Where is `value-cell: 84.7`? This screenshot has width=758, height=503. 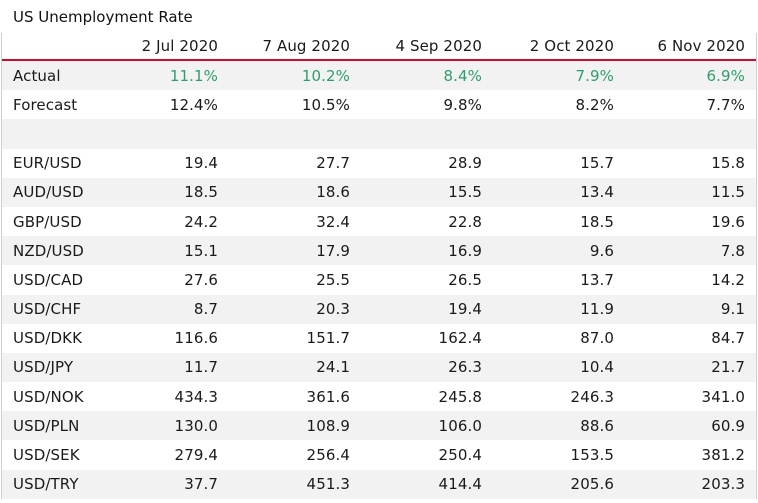 value-cell: 84.7 is located at coordinates (728, 338).